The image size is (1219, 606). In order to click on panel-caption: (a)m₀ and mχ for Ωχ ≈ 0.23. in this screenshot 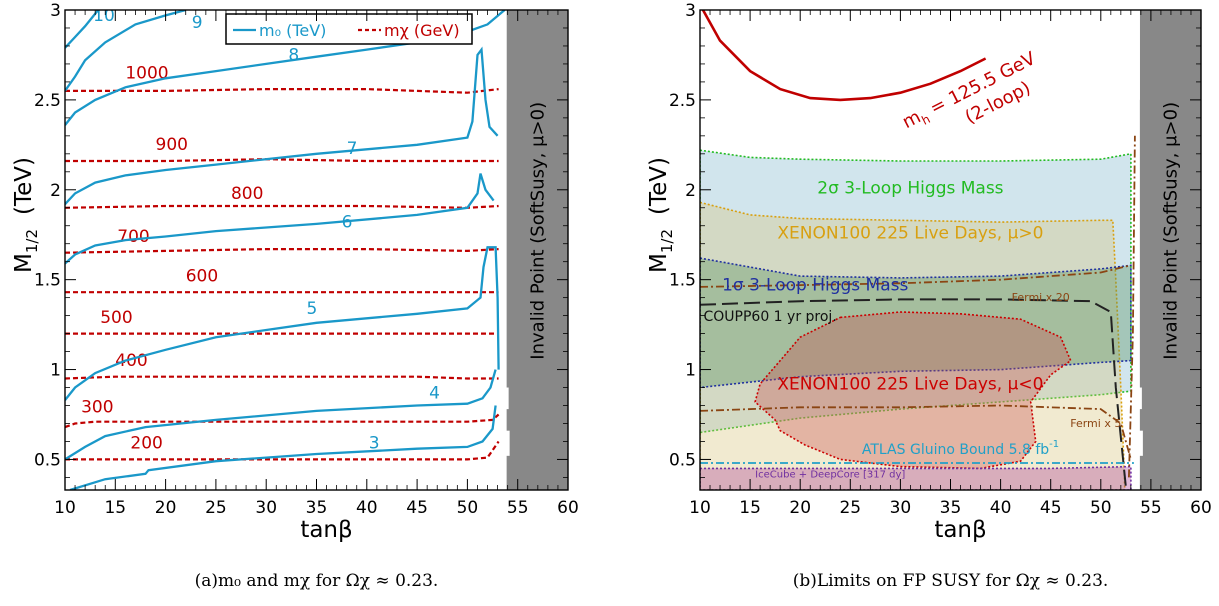, I will do `click(317, 581)`.